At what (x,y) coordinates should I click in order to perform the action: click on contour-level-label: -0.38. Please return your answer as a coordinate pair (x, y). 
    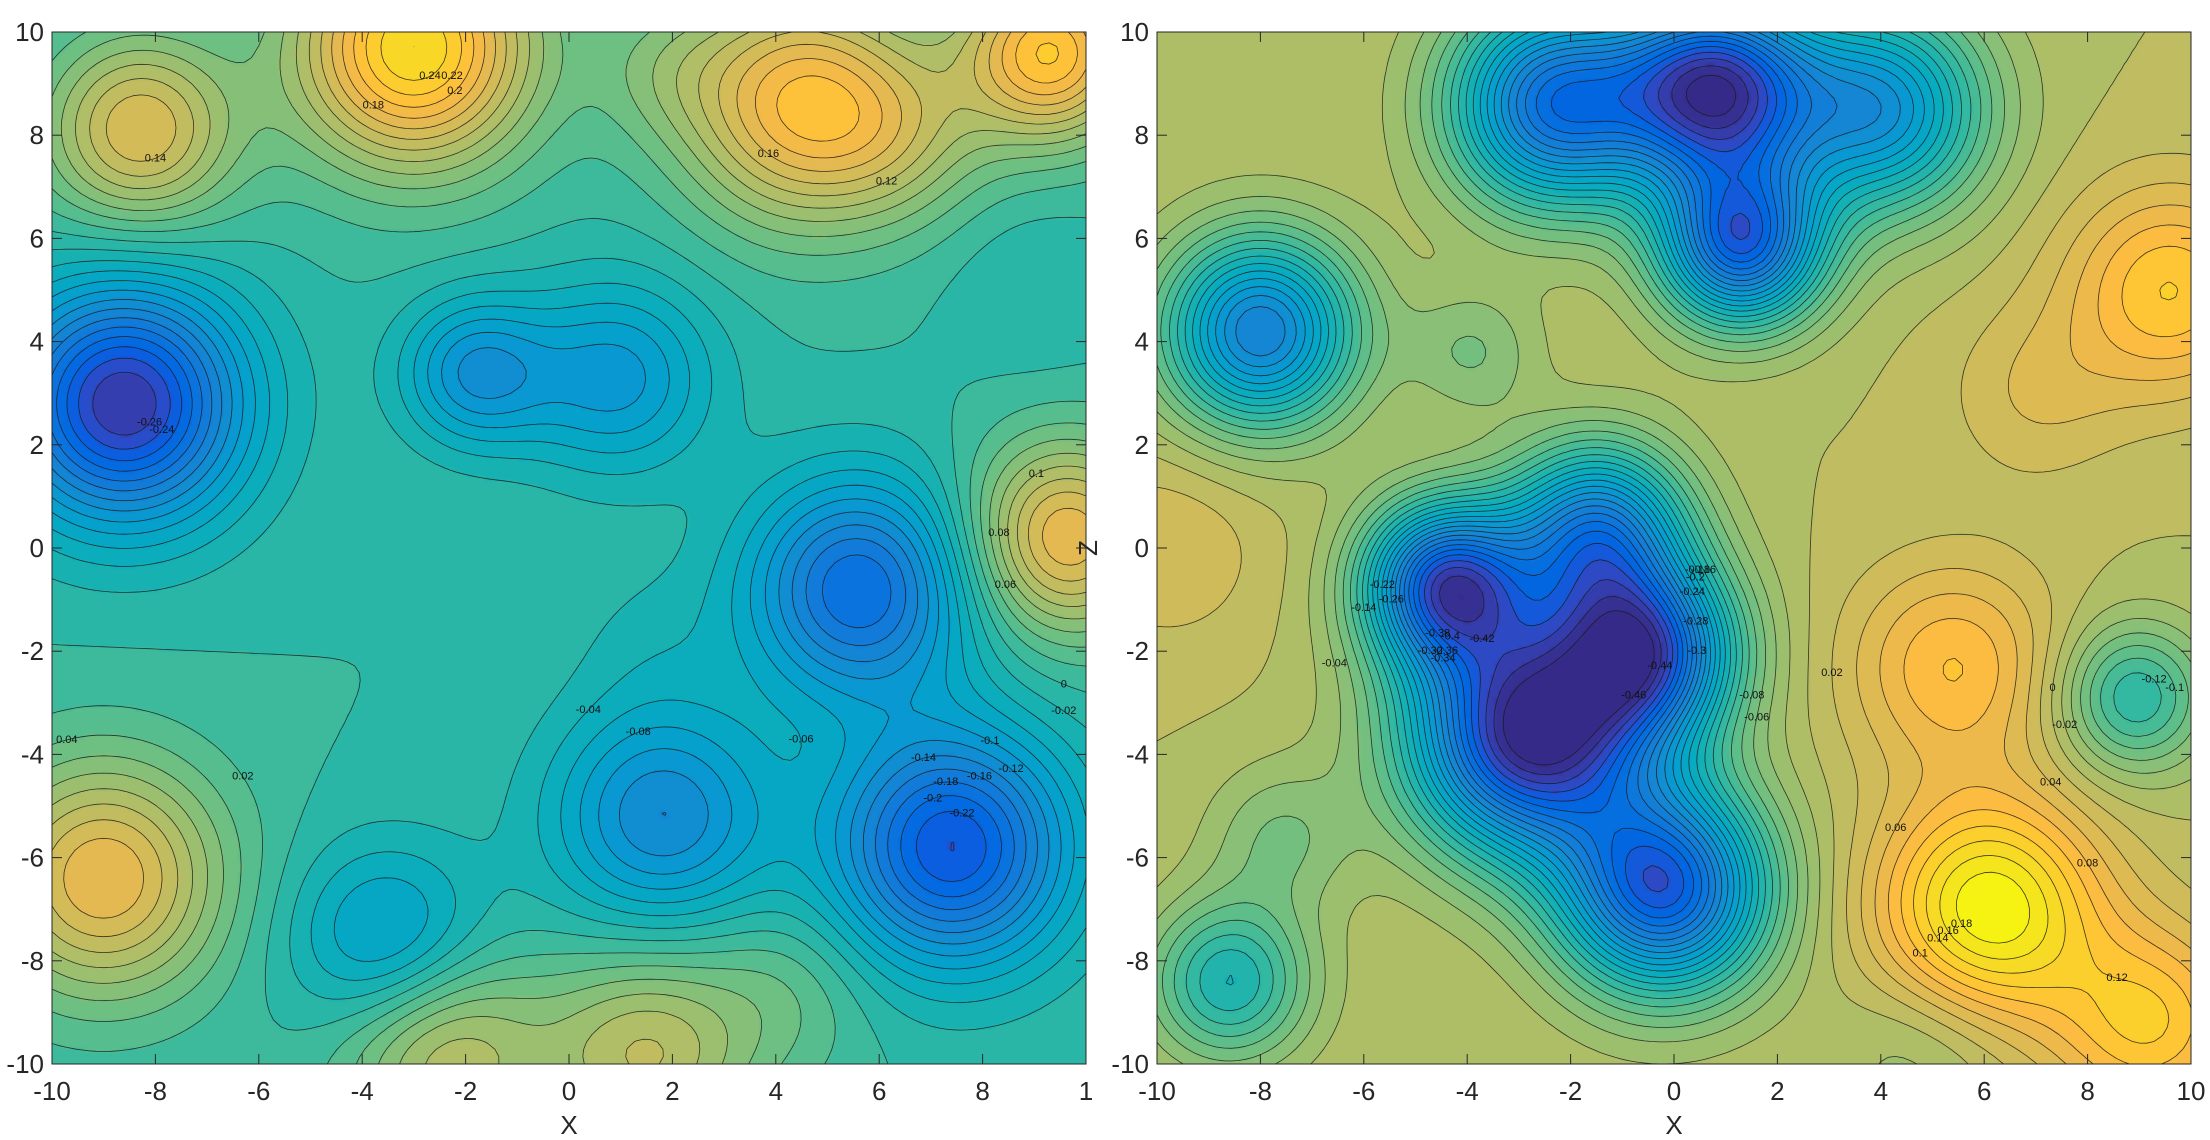
    Looking at the image, I should click on (1437, 634).